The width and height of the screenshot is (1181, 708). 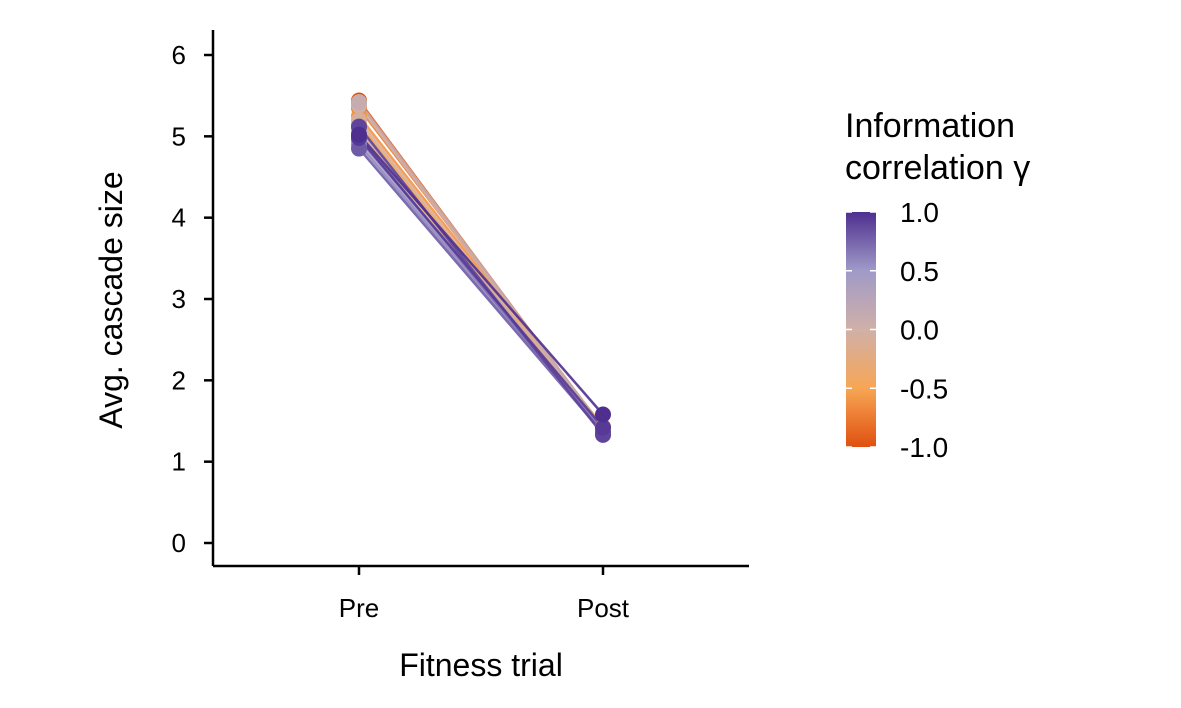 I want to click on y-tick-label: 2, so click(x=179, y=380).